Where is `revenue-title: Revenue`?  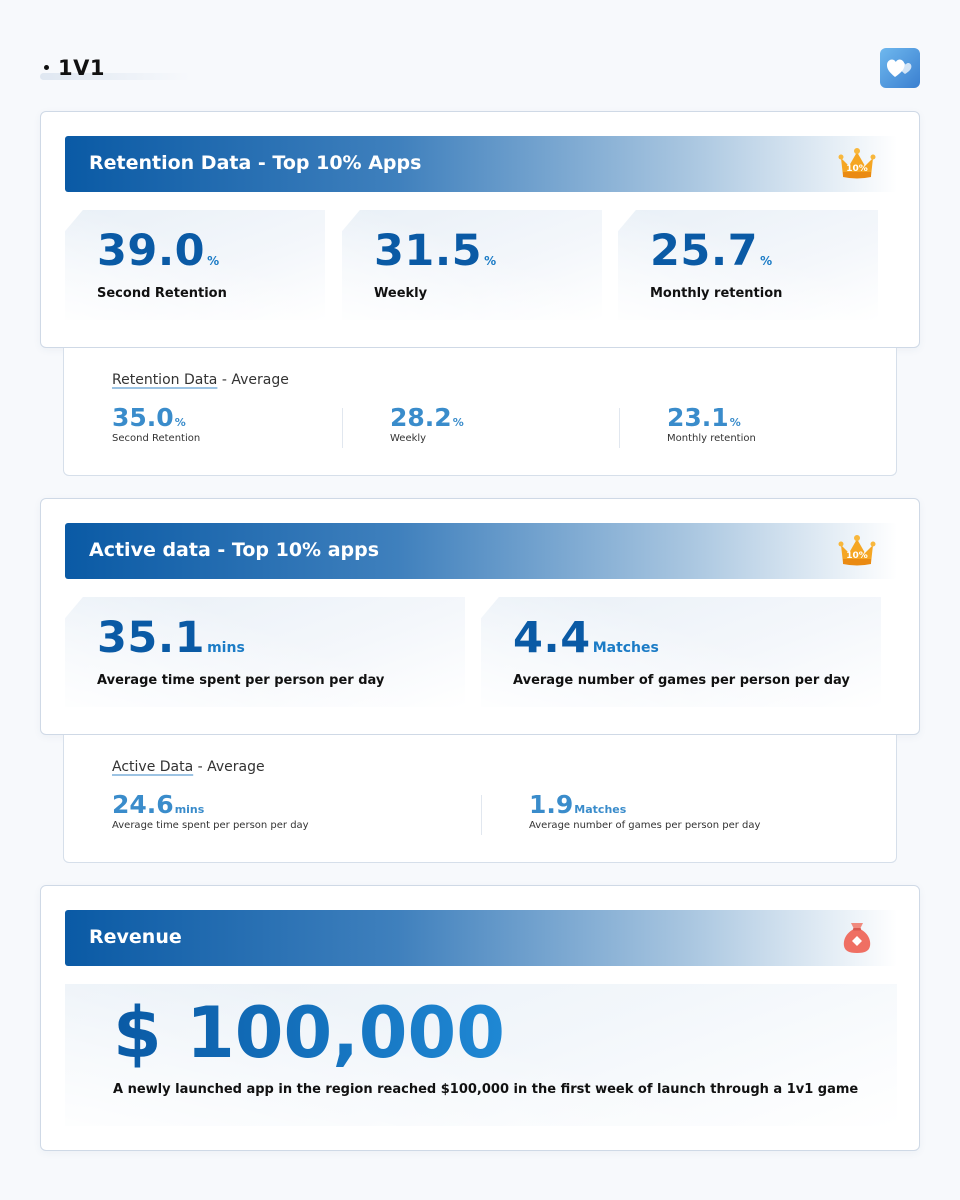 revenue-title: Revenue is located at coordinates (135, 937).